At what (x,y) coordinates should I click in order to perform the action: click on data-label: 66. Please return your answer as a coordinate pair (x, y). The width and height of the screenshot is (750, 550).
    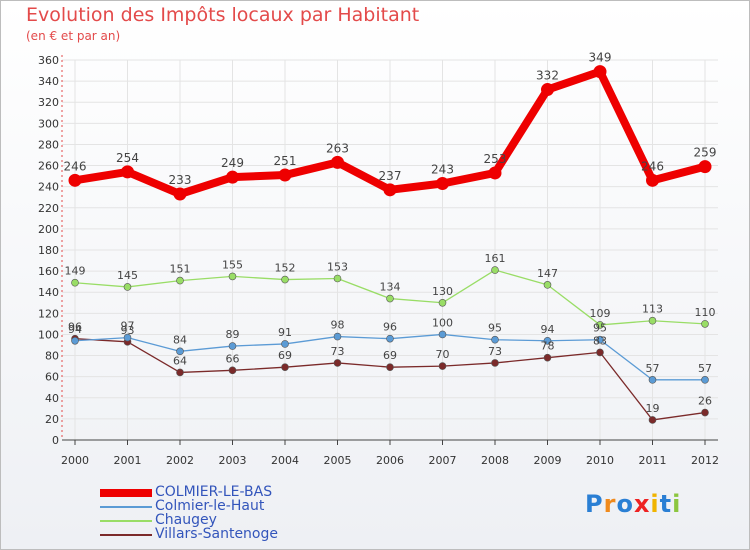
    Looking at the image, I should click on (233, 358).